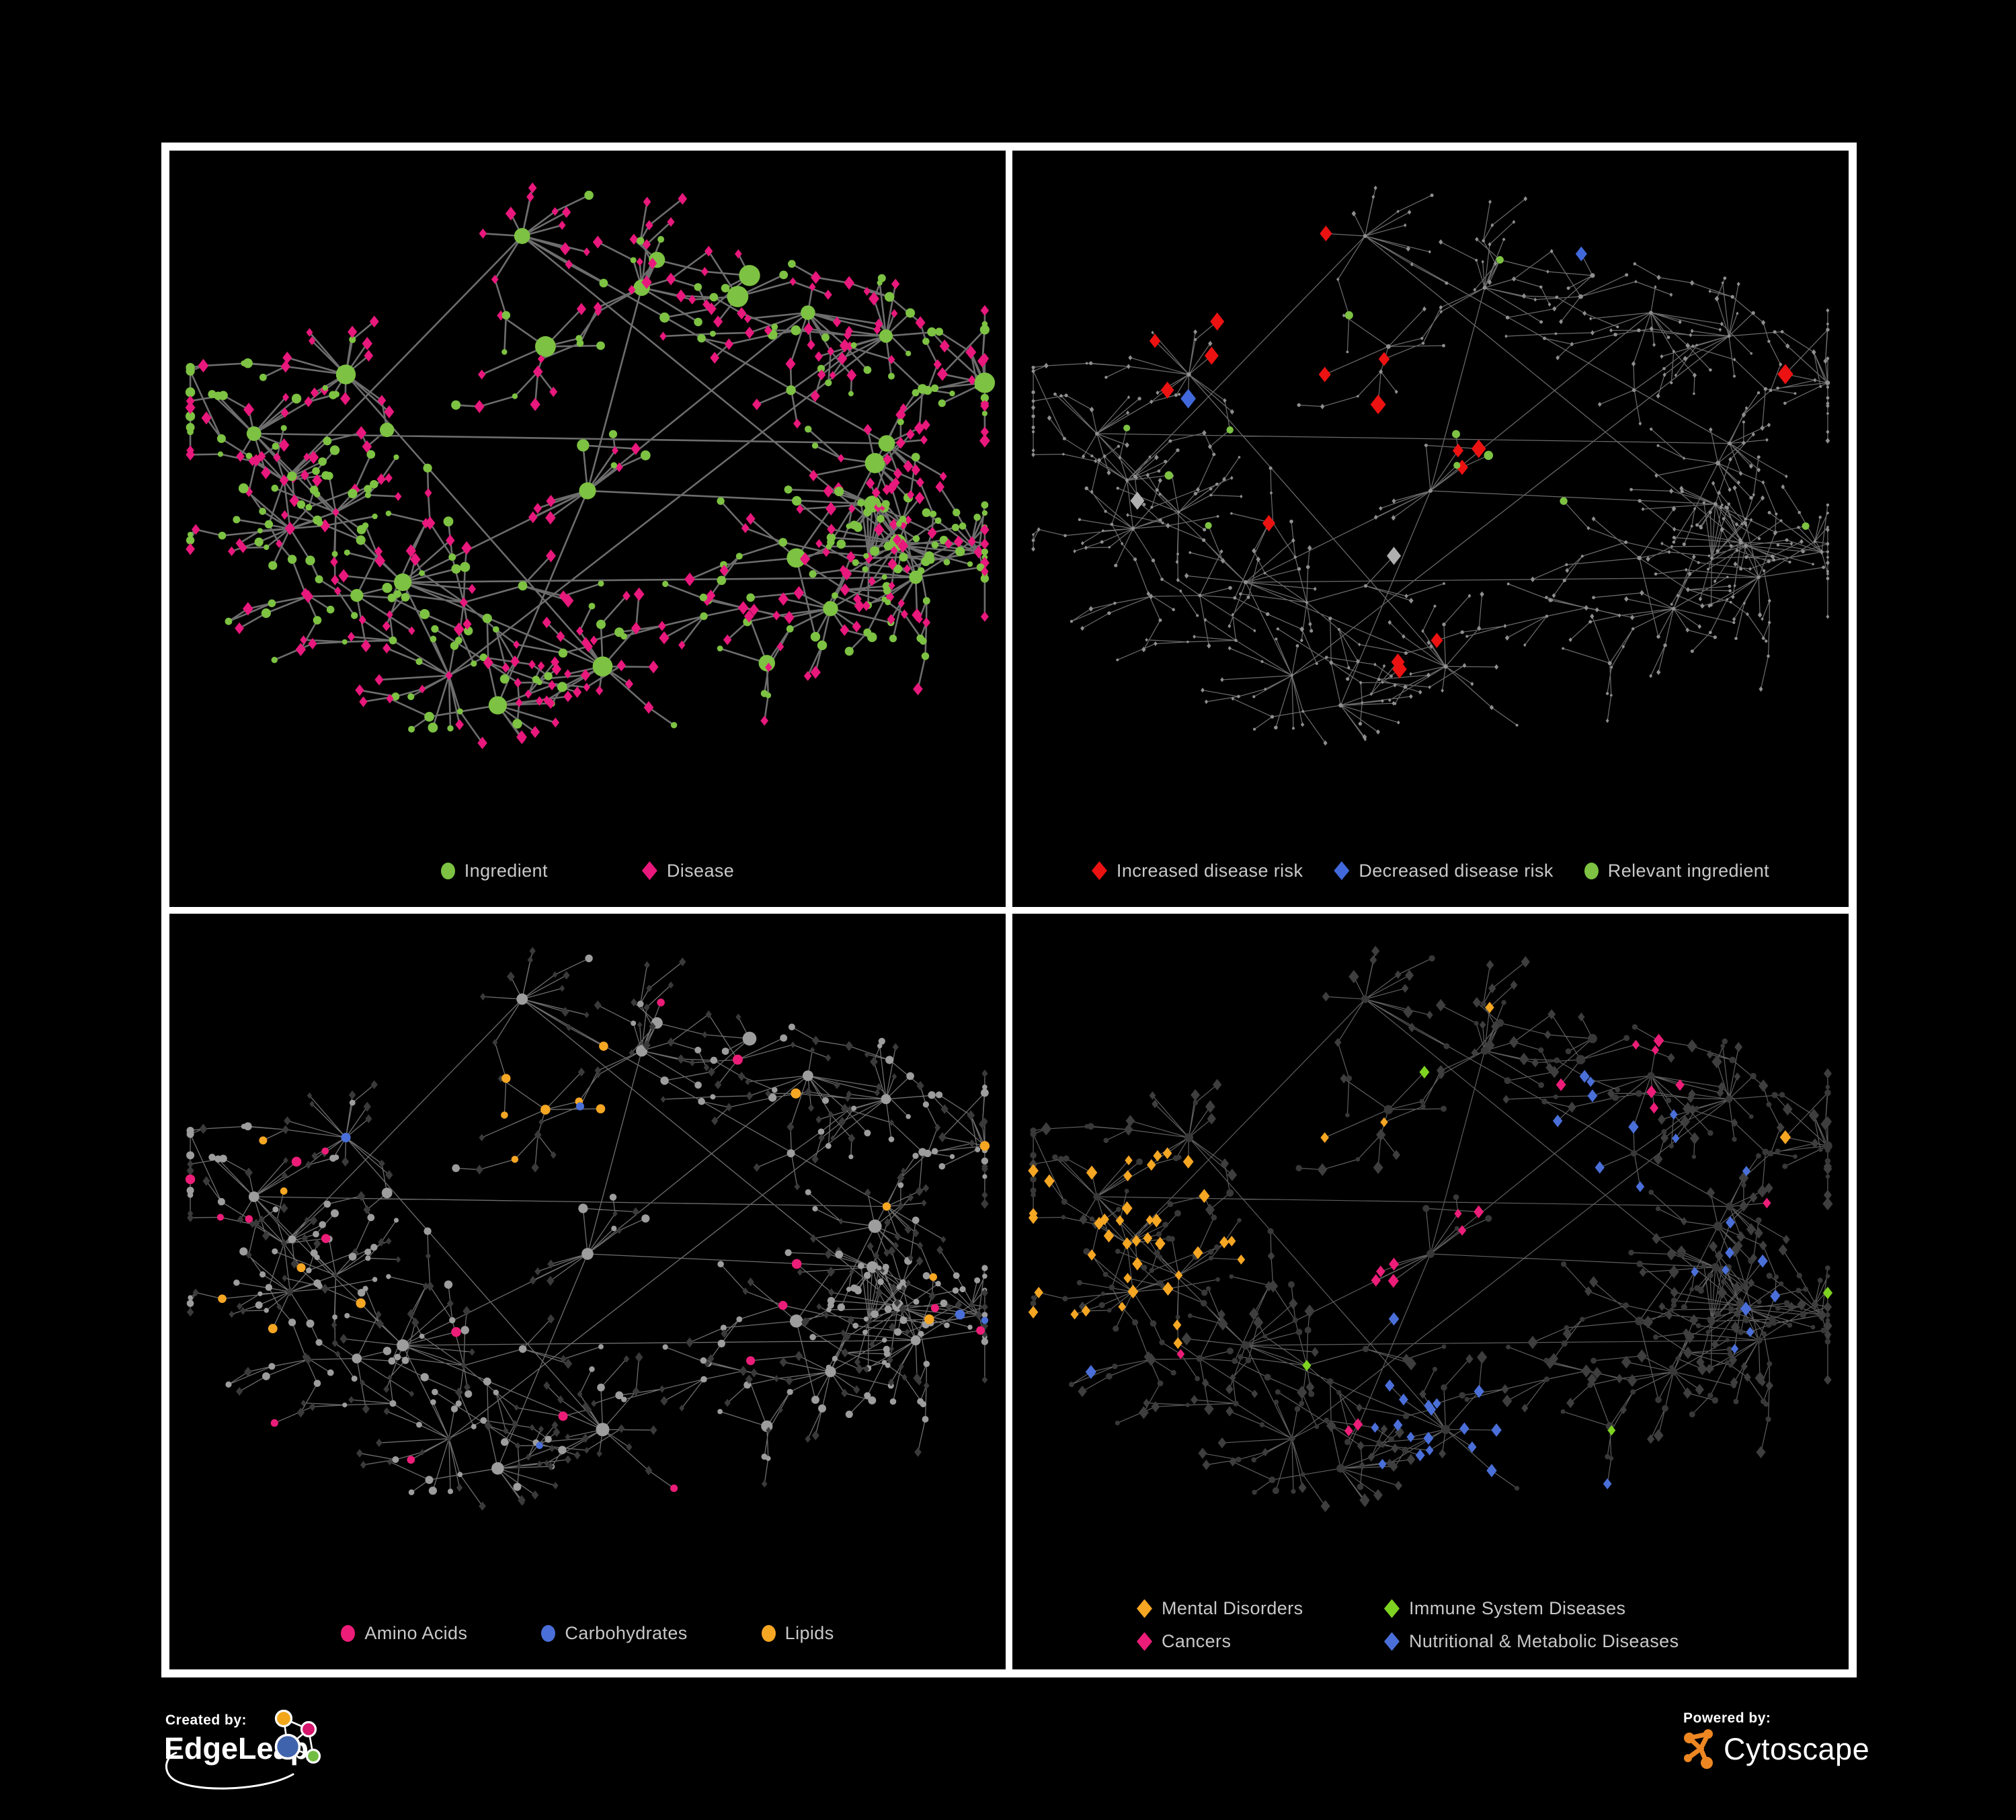 Image resolution: width=2016 pixels, height=1820 pixels. I want to click on cytoscape-wordmark: Cytoscape, so click(1797, 1749).